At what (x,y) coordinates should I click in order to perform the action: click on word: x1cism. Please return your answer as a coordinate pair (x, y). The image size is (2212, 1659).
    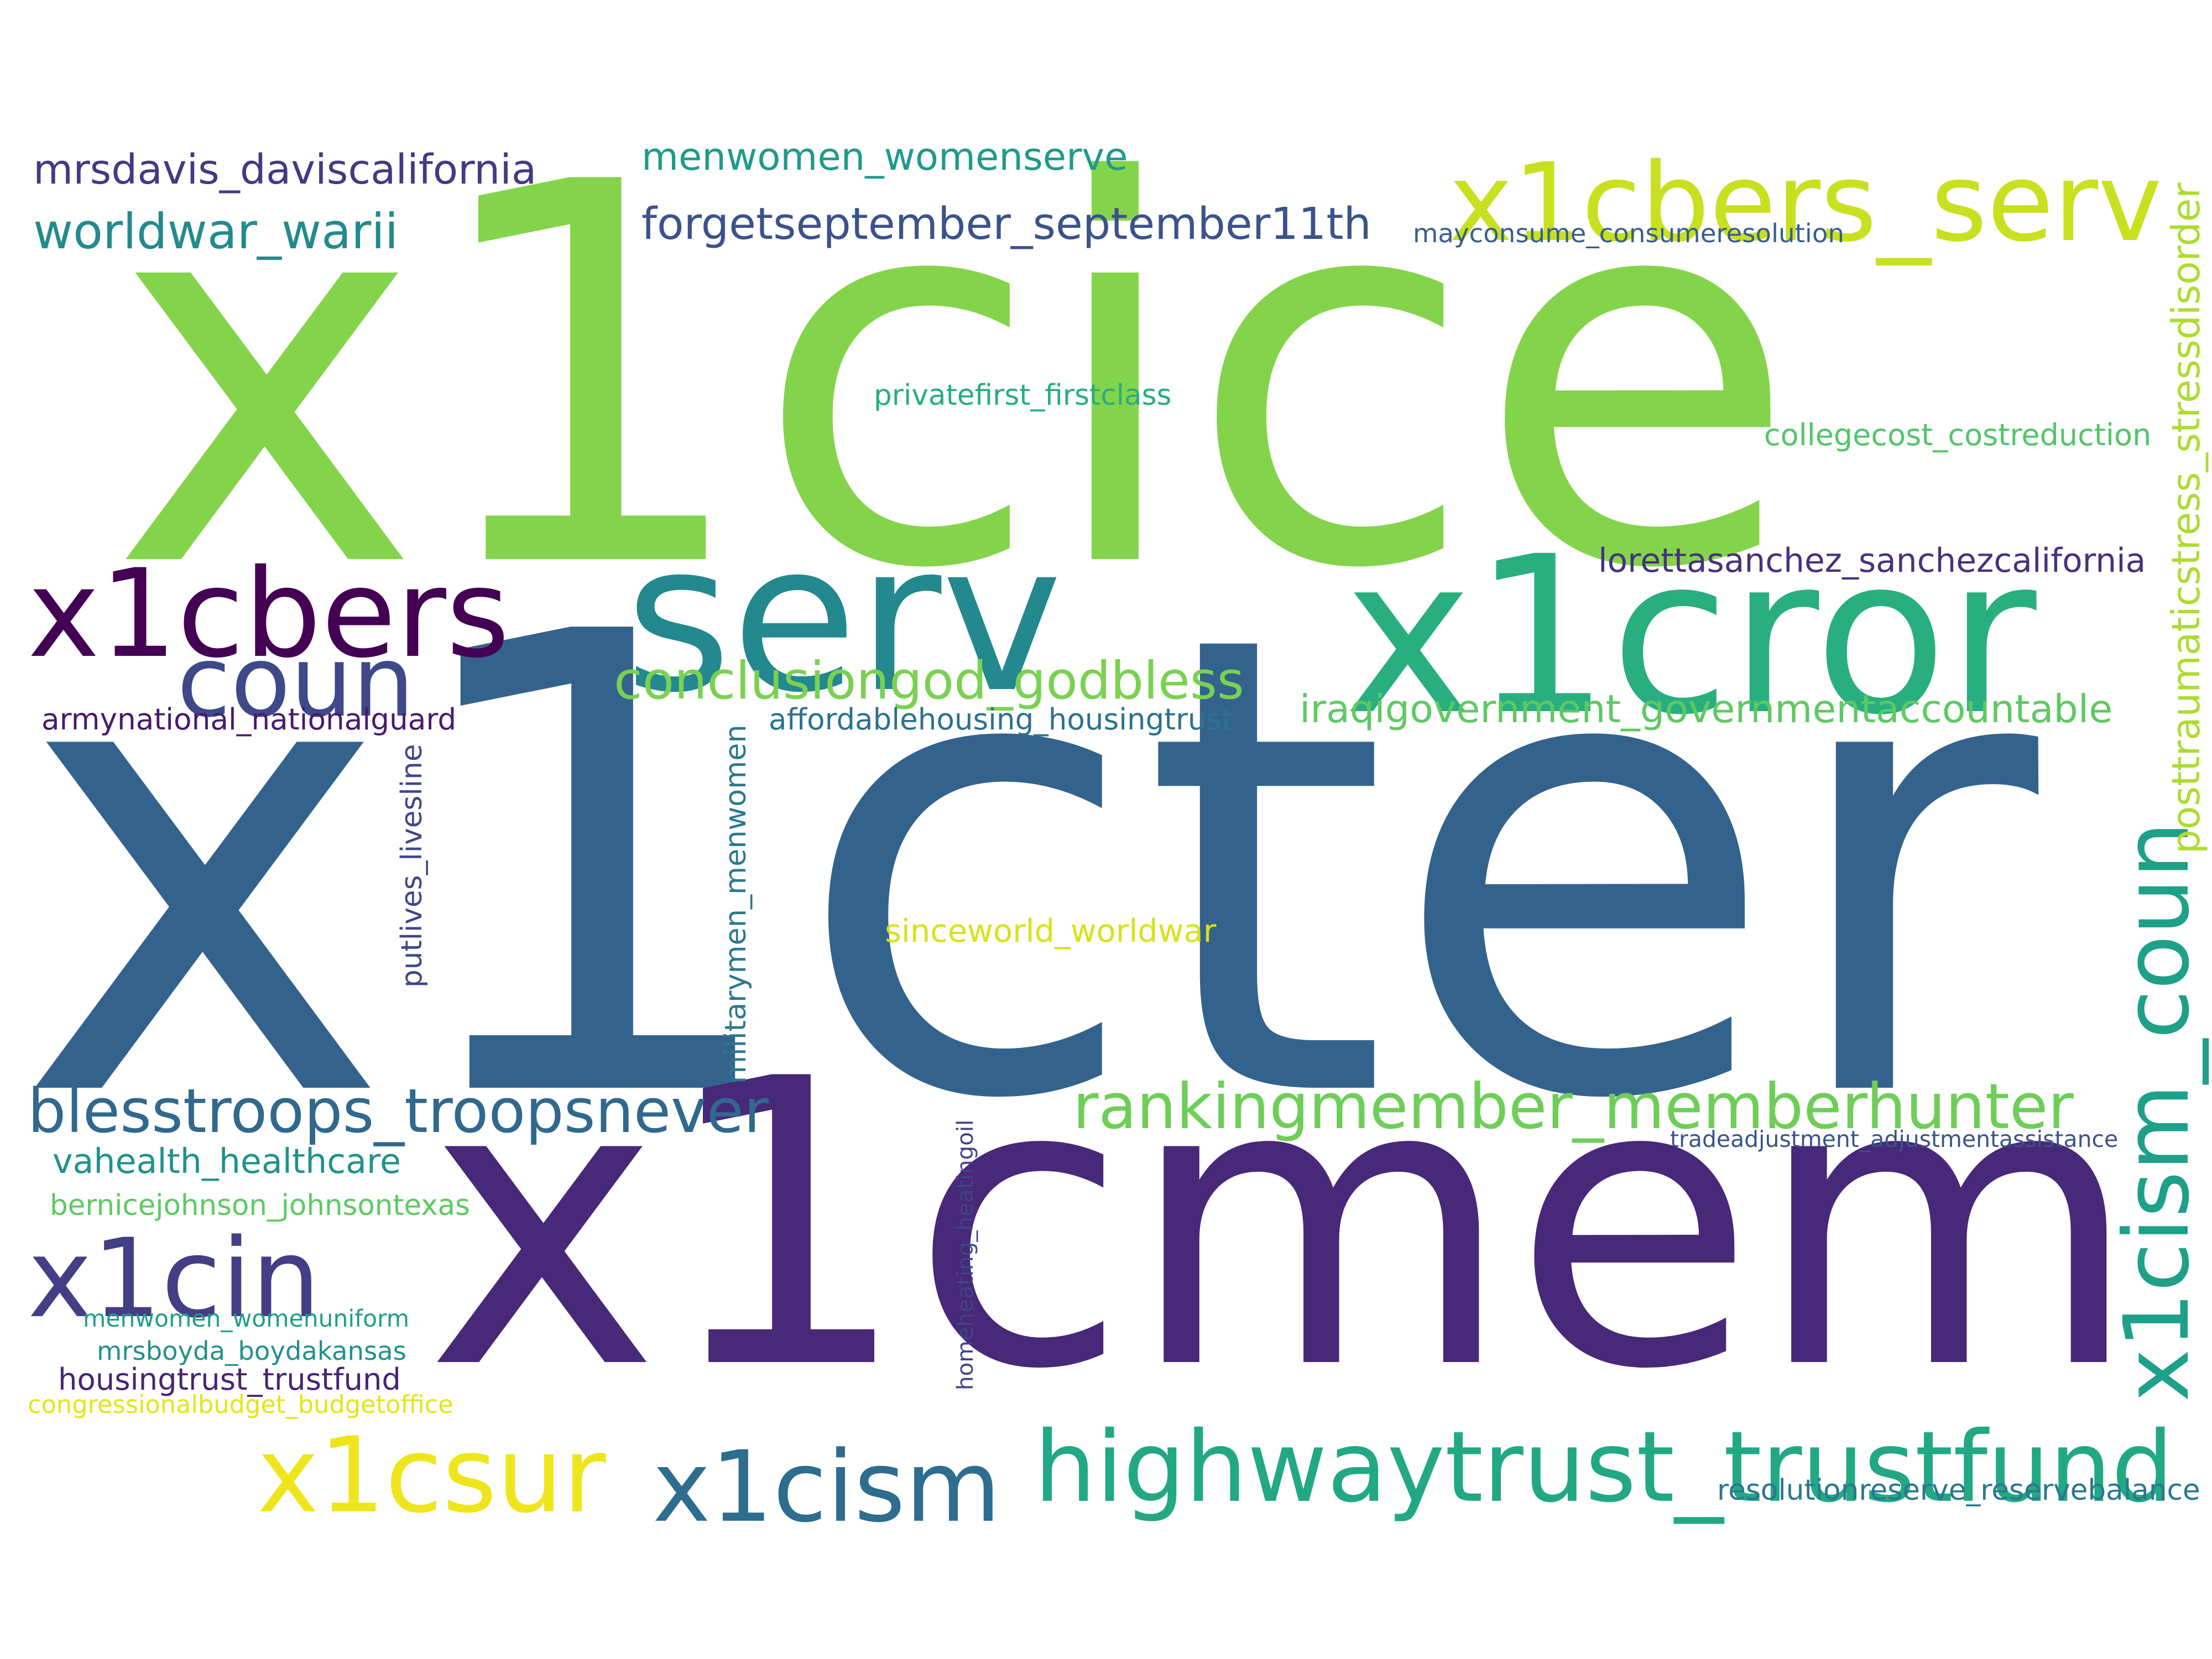
    Looking at the image, I should click on (827, 1487).